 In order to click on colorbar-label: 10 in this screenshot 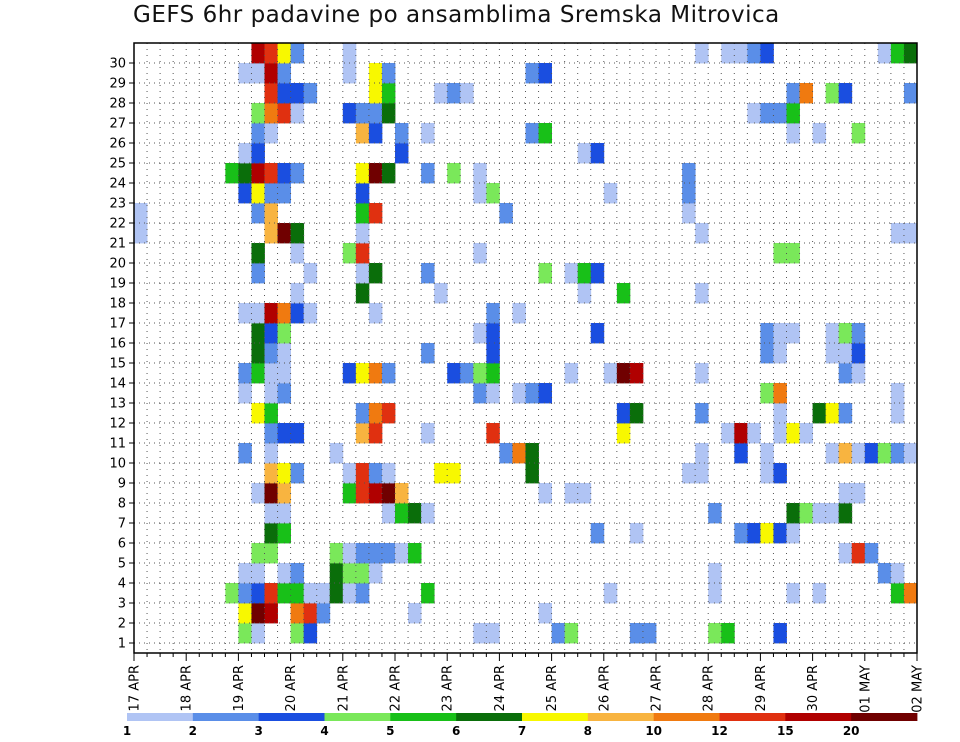, I will do `click(653, 731)`.